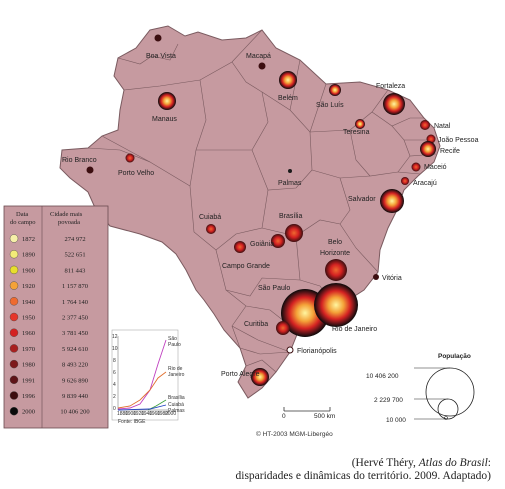 The width and height of the screenshot is (505, 489). What do you see at coordinates (258, 56) in the screenshot?
I see `city-label-macapa: Macapá` at bounding box center [258, 56].